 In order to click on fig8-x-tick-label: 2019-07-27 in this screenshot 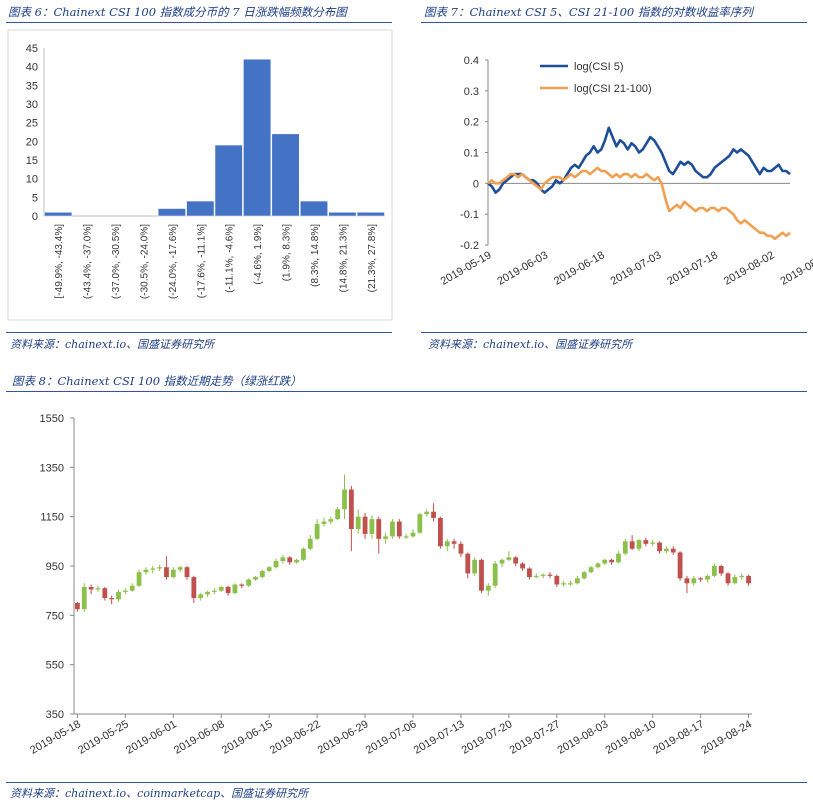, I will do `click(535, 737)`.